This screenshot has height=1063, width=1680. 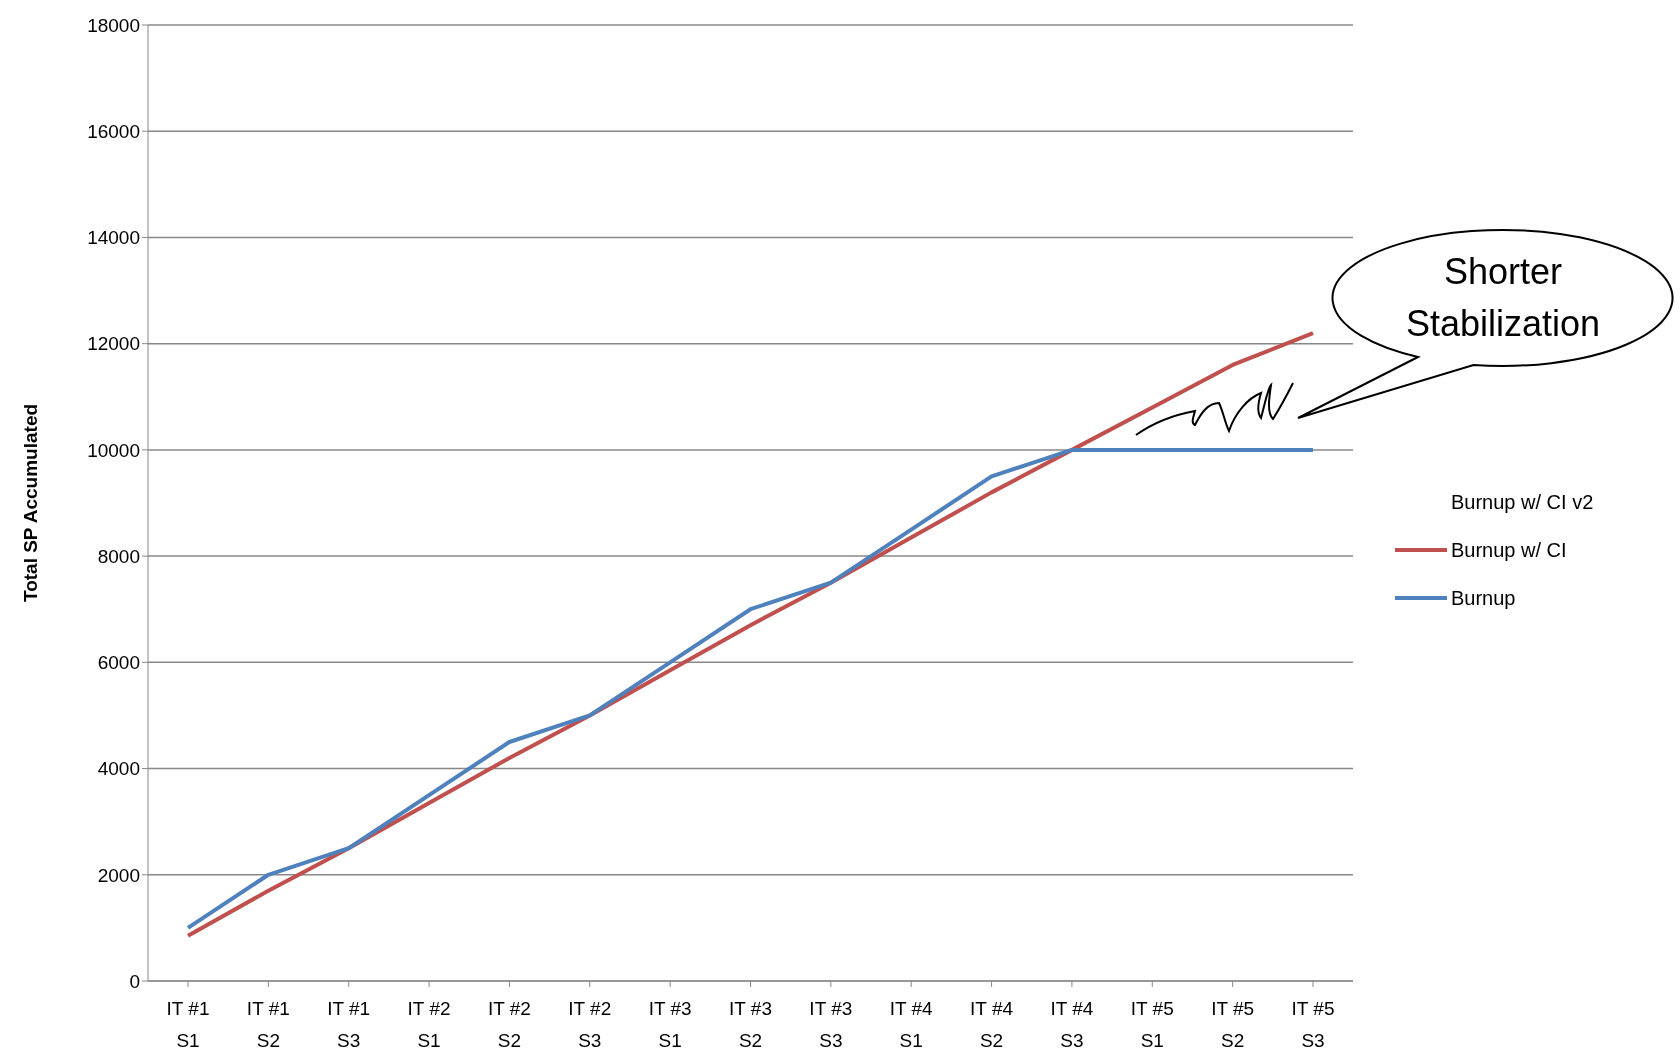 I want to click on x-tick-label: IT #2 S2, so click(x=509, y=1024).